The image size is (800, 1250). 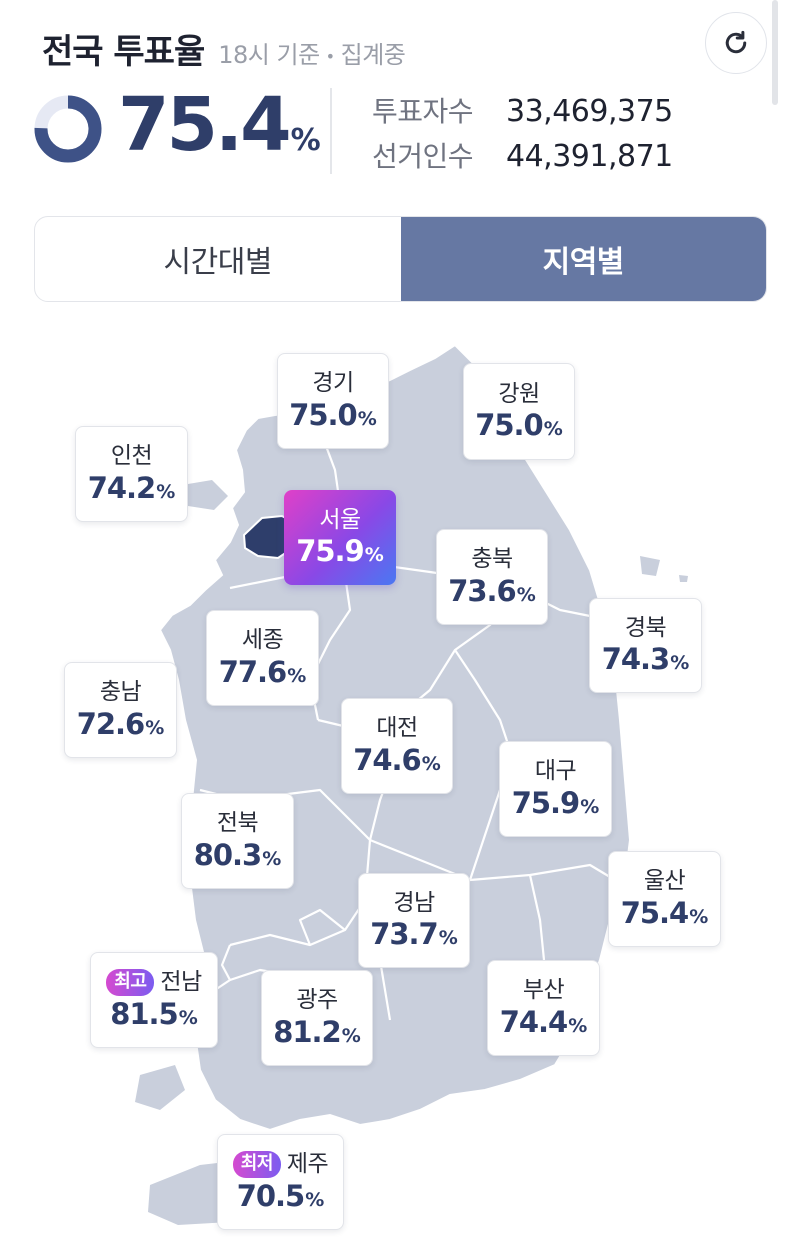 I want to click on region-card-jeju: 최저 제주 70.5%, so click(x=280, y=1182).